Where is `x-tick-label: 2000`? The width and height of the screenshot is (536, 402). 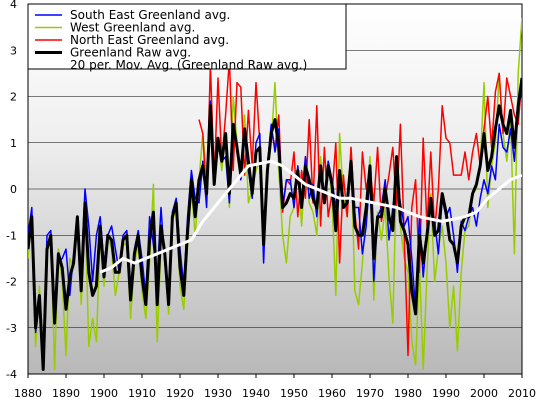 x-tick-label: 2000 is located at coordinates (484, 393).